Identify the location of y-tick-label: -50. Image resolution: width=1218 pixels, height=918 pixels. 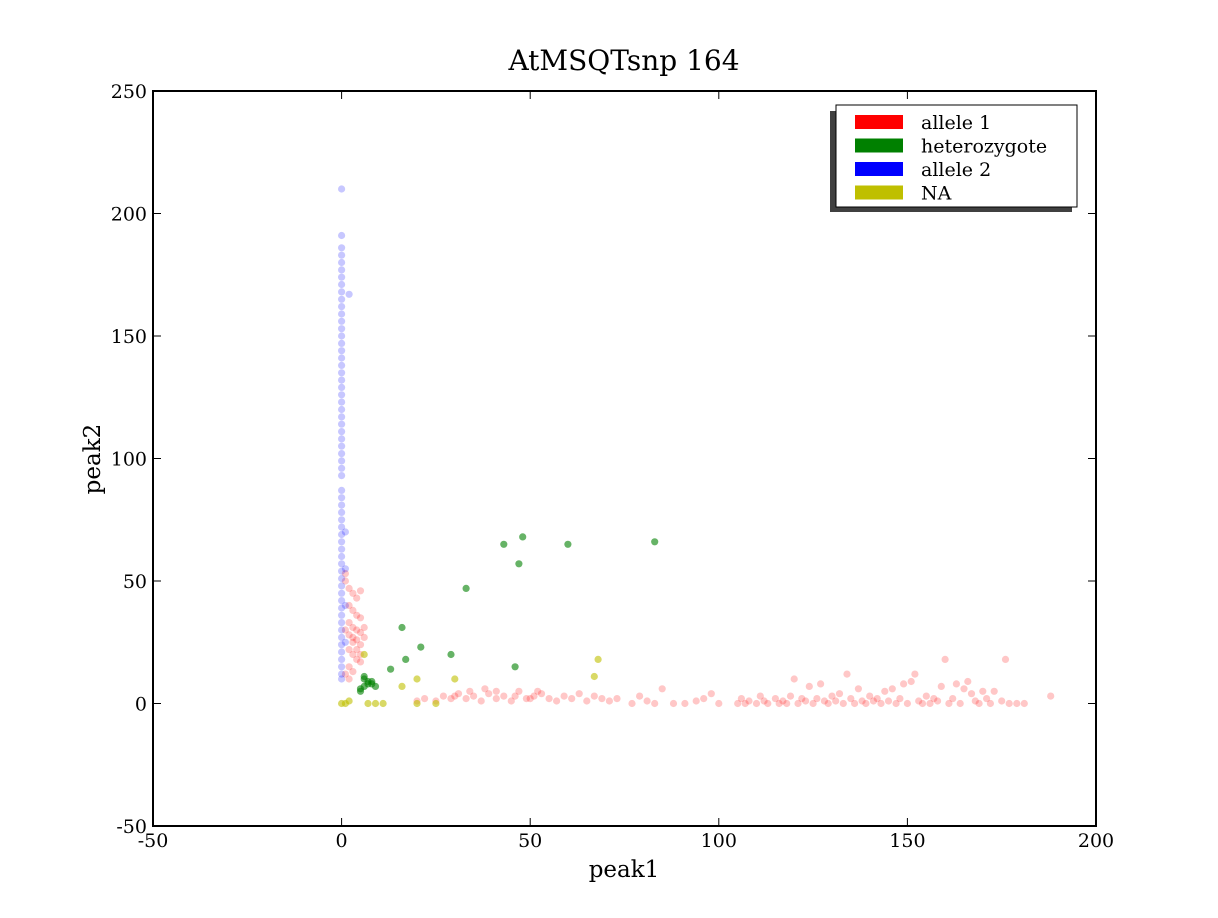
(131, 827).